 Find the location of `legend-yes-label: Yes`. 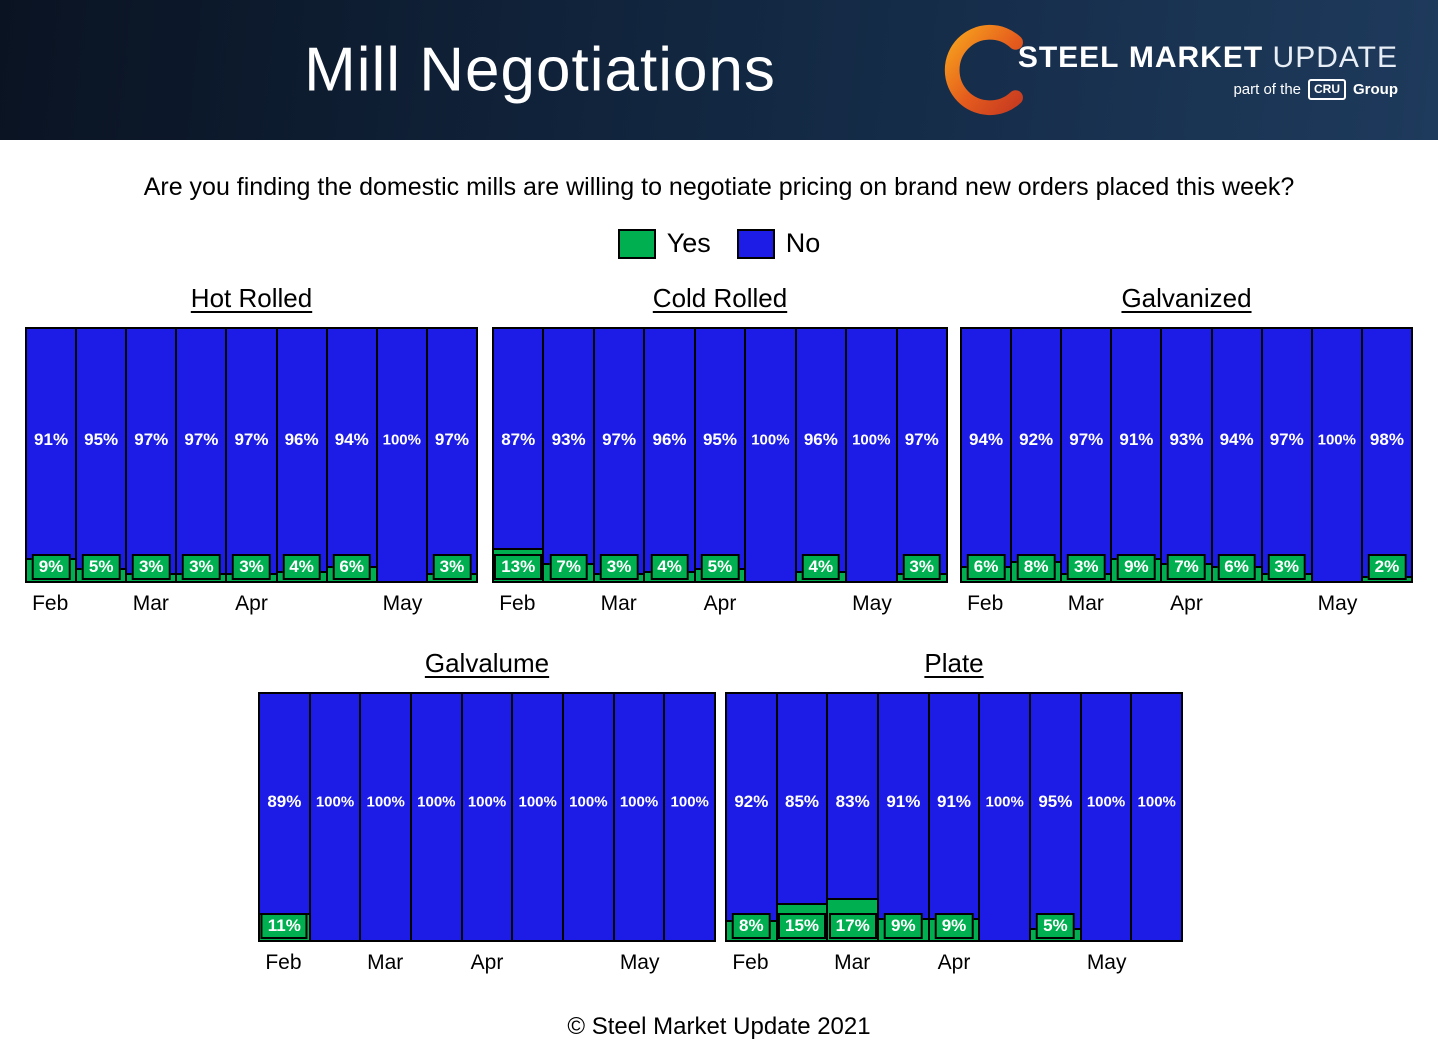

legend-yes-label: Yes is located at coordinates (688, 243).